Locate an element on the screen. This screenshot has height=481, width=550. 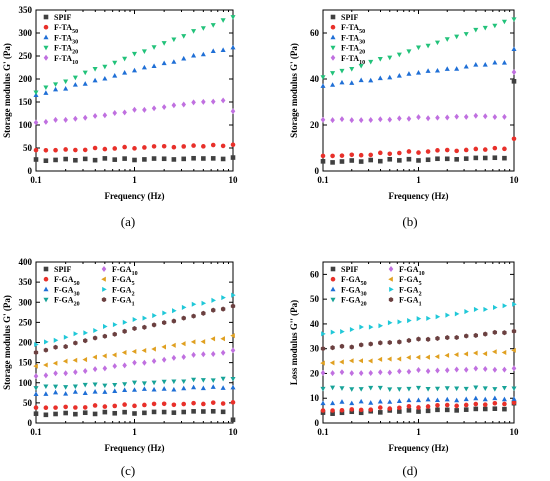
series-F-GA1 is located at coordinates (134, 329).